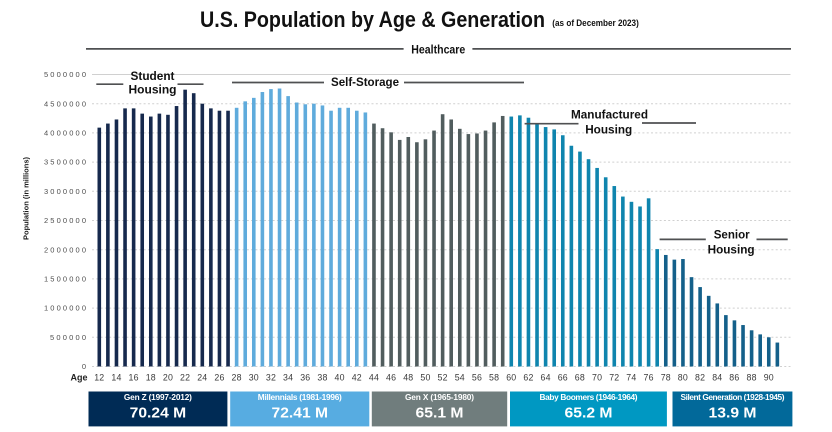  What do you see at coordinates (408, 378) in the screenshot?
I see `svg-text: 48` at bounding box center [408, 378].